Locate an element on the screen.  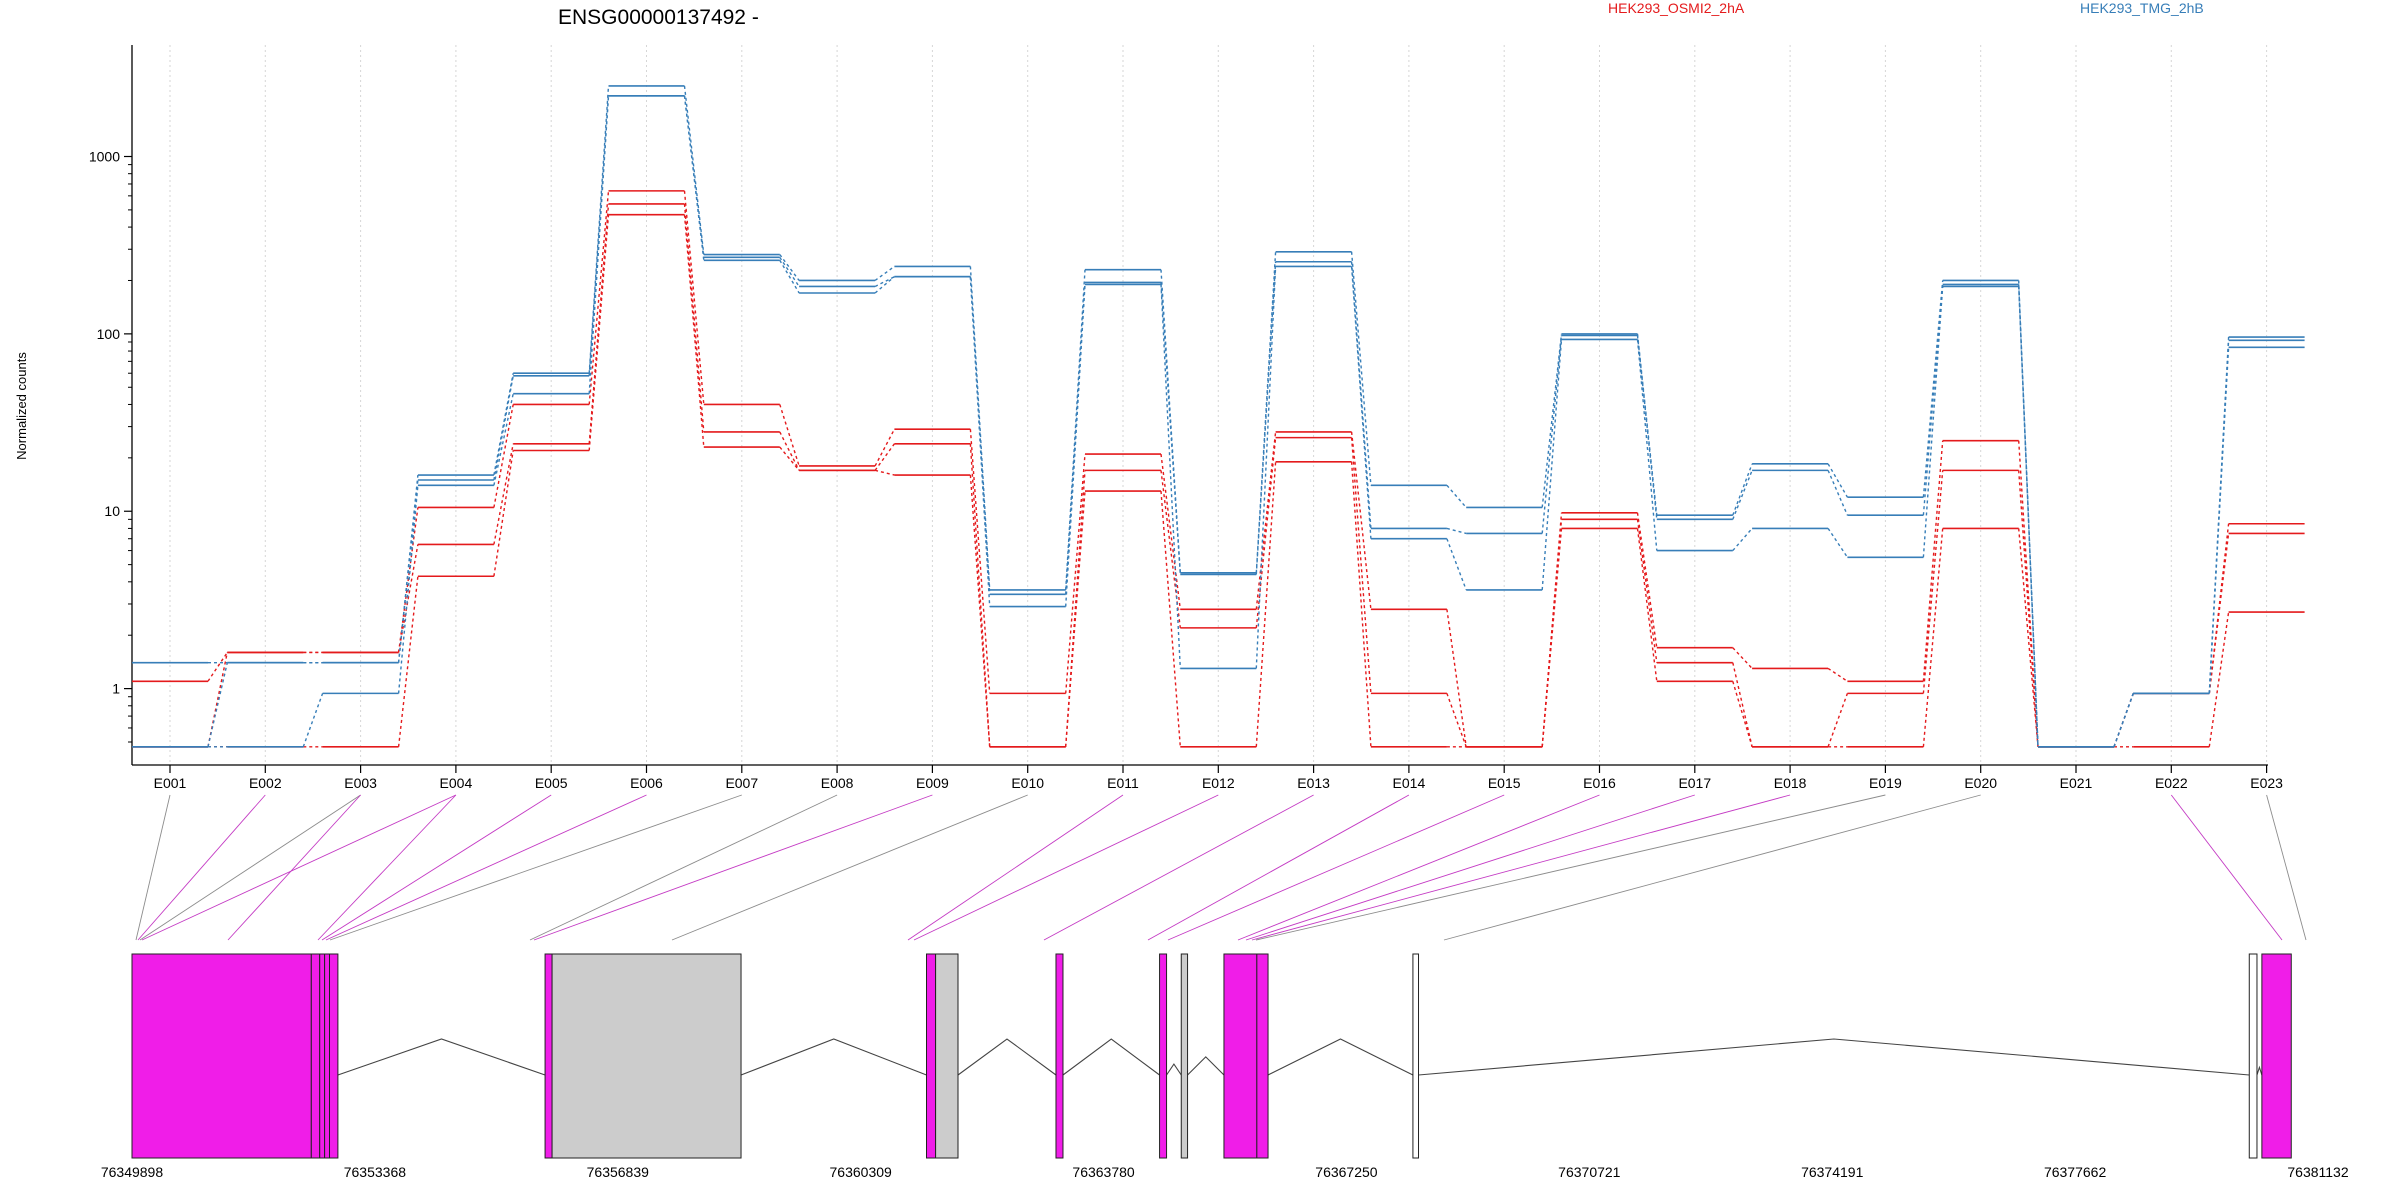
coordinate-label: 76374191 is located at coordinates (1832, 1172).